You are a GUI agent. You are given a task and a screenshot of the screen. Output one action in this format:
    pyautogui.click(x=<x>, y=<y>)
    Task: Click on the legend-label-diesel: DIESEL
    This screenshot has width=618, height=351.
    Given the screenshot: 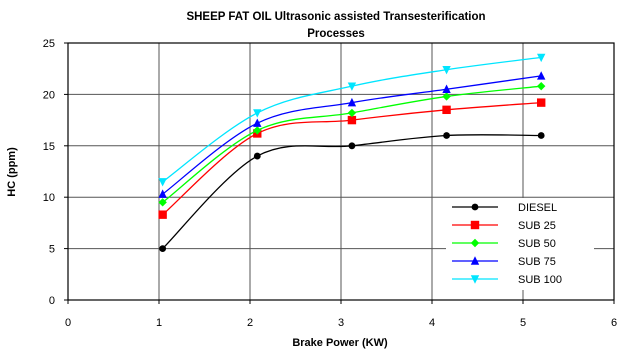 What is the action you would take?
    pyautogui.click(x=537, y=208)
    